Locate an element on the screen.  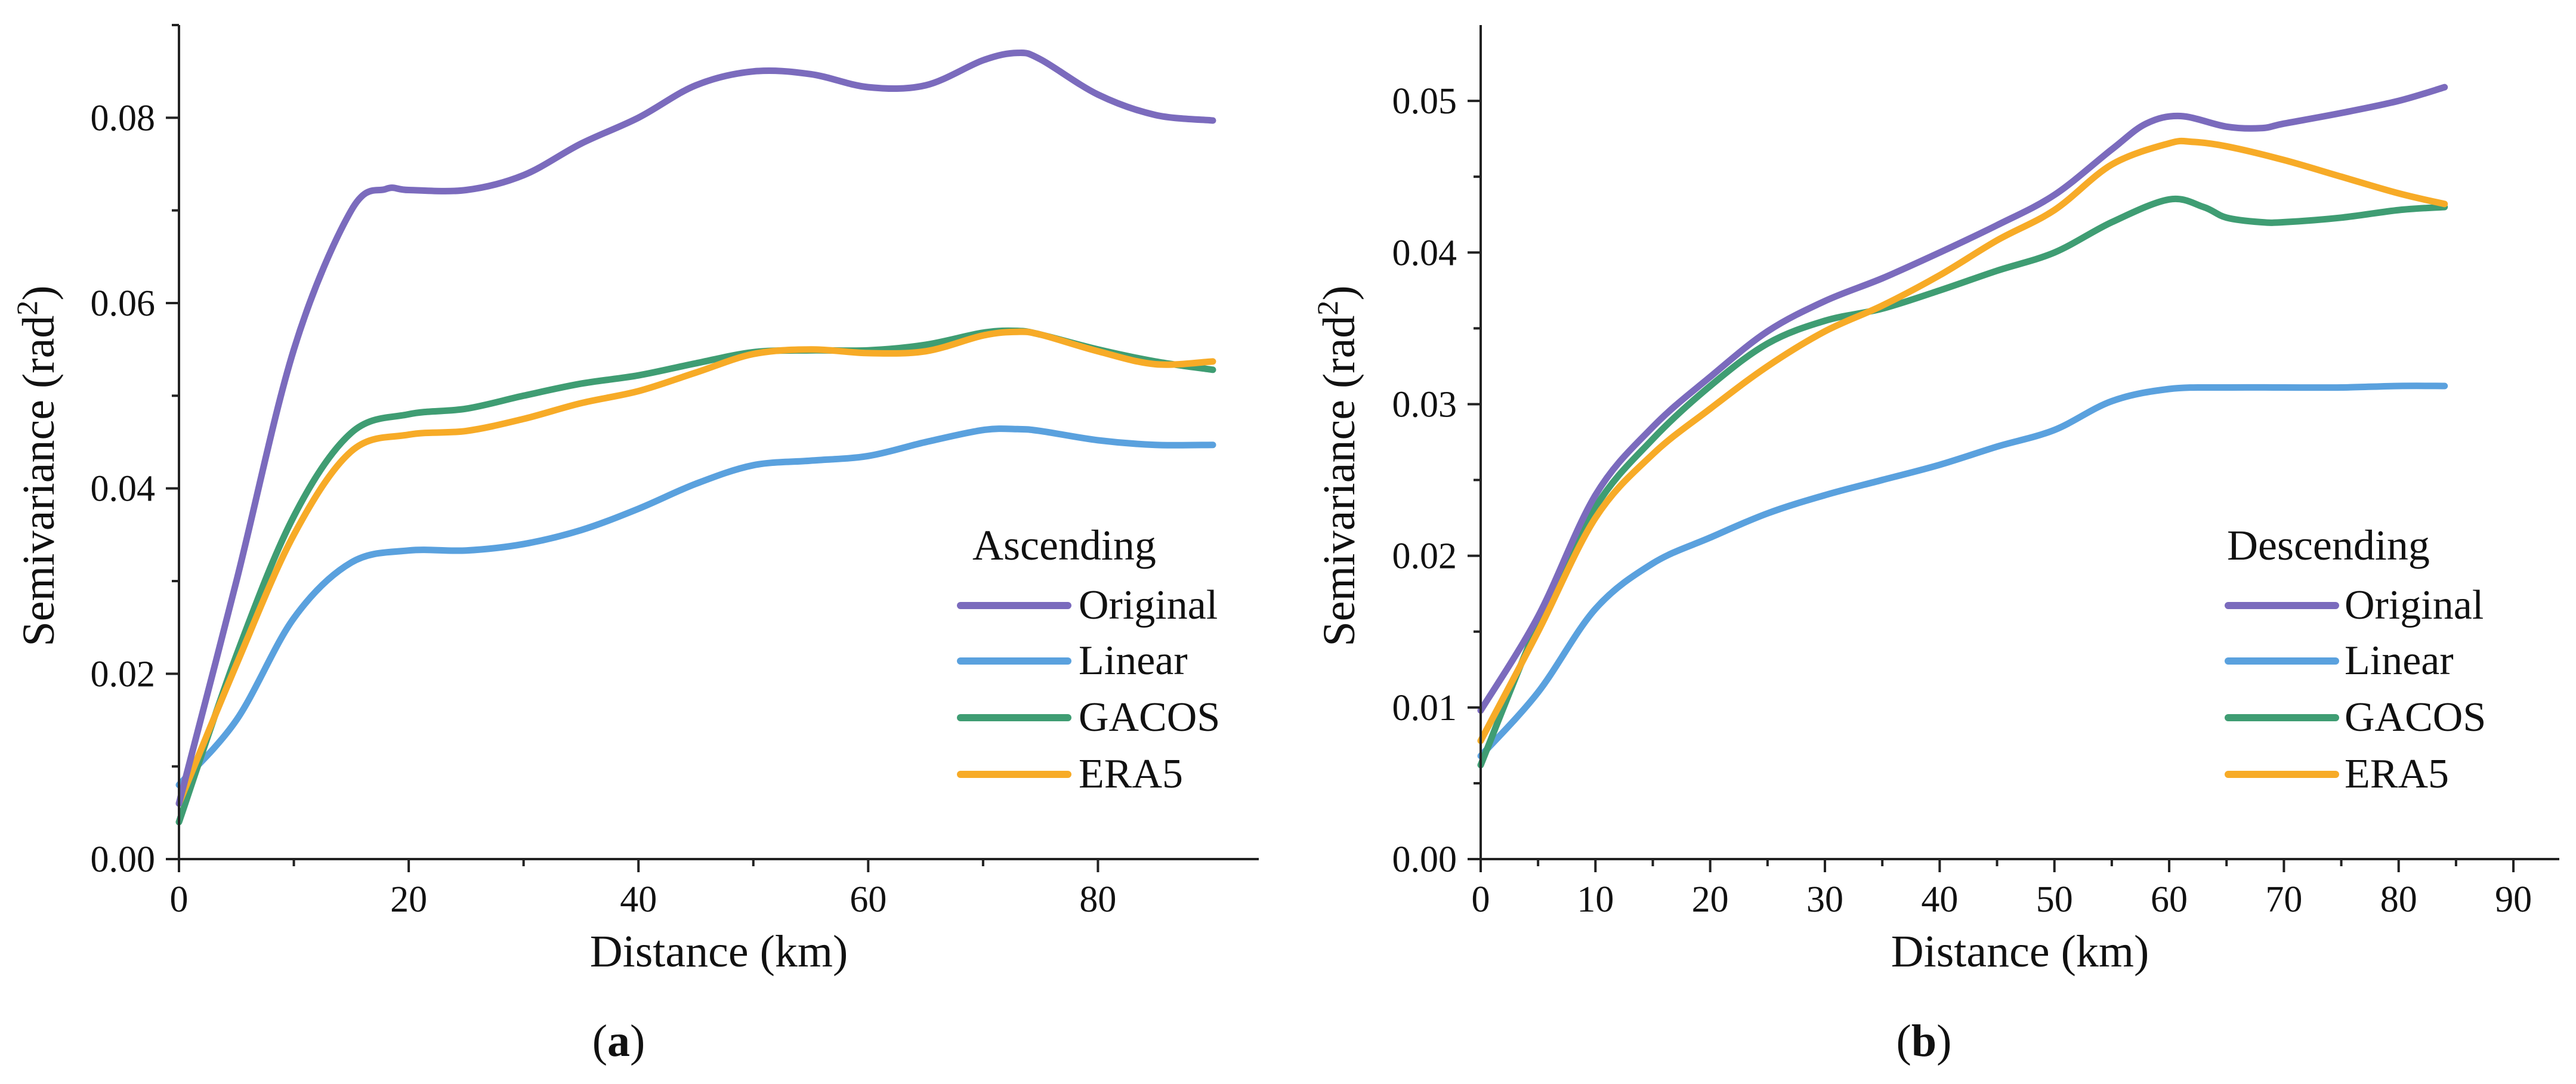
x-tick-label: 70 is located at coordinates (2283, 899).